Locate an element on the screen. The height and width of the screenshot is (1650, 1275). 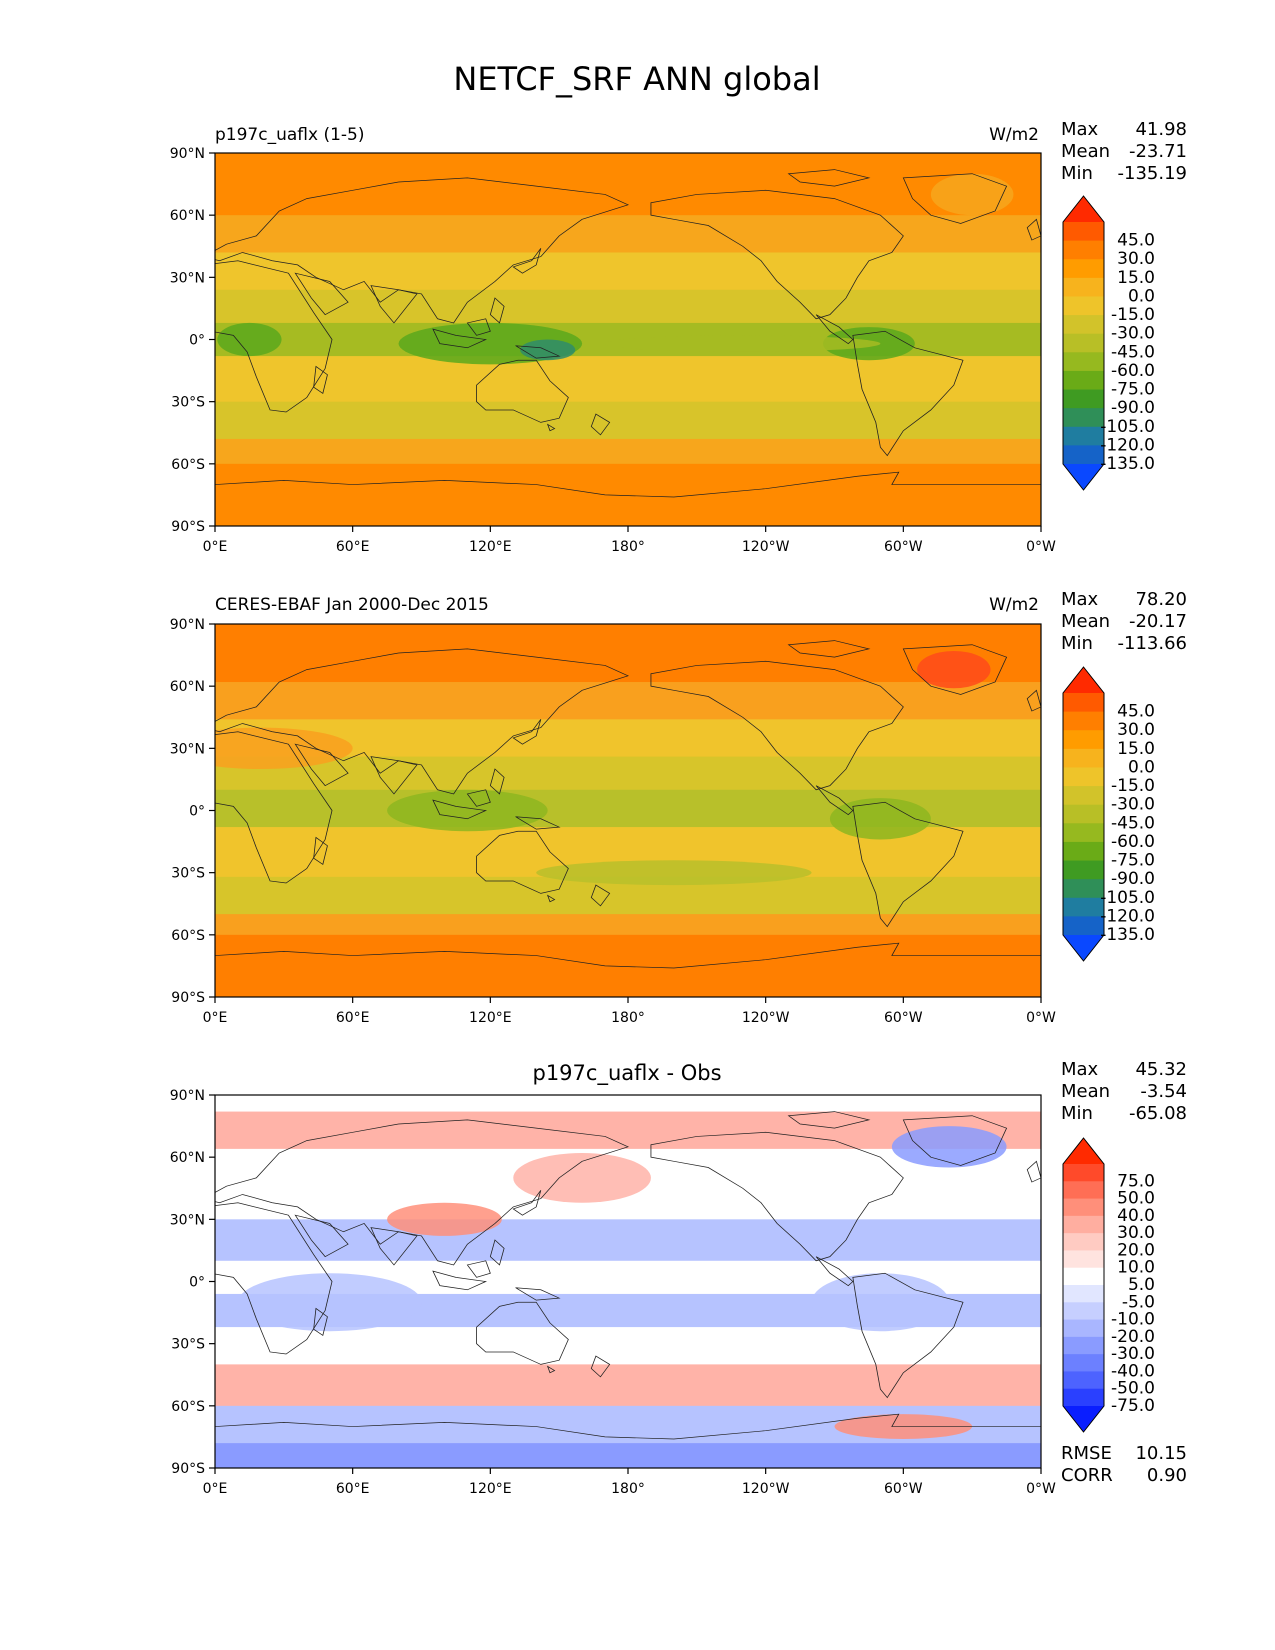
stat-rmse-label: RMSE is located at coordinates (1086, 1453).